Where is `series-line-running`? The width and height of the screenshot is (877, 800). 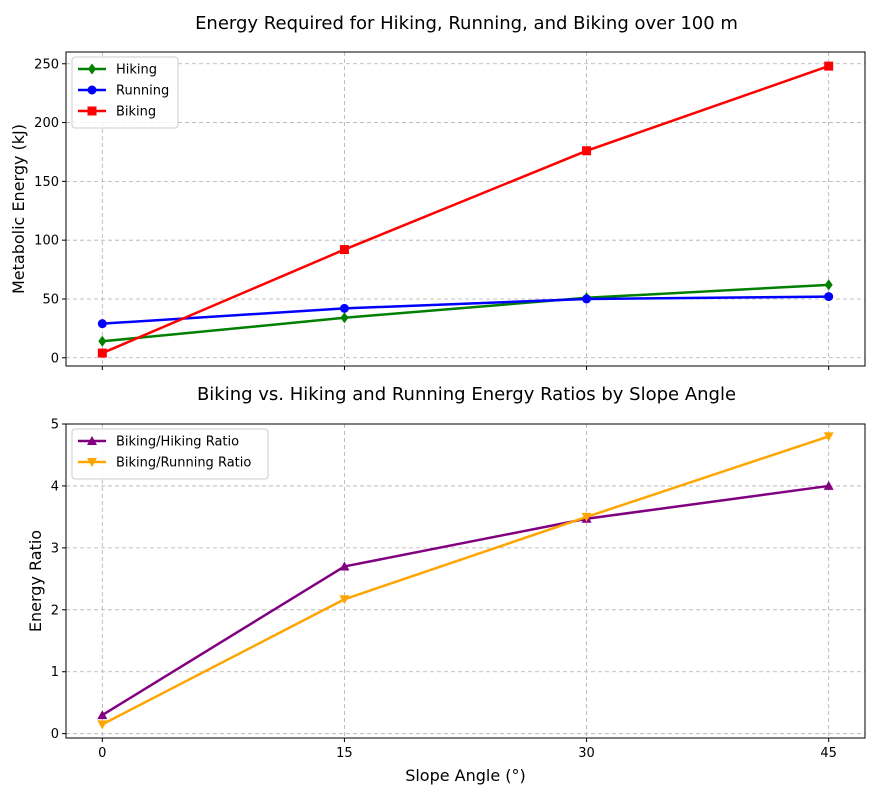
series-line-running is located at coordinates (465, 310).